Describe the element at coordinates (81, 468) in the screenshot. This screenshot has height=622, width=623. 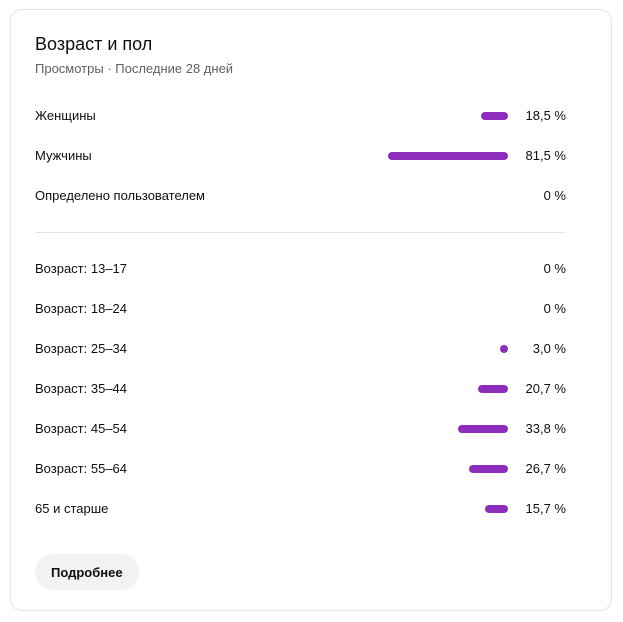
I see `row-label: Возраст: 55–64` at that location.